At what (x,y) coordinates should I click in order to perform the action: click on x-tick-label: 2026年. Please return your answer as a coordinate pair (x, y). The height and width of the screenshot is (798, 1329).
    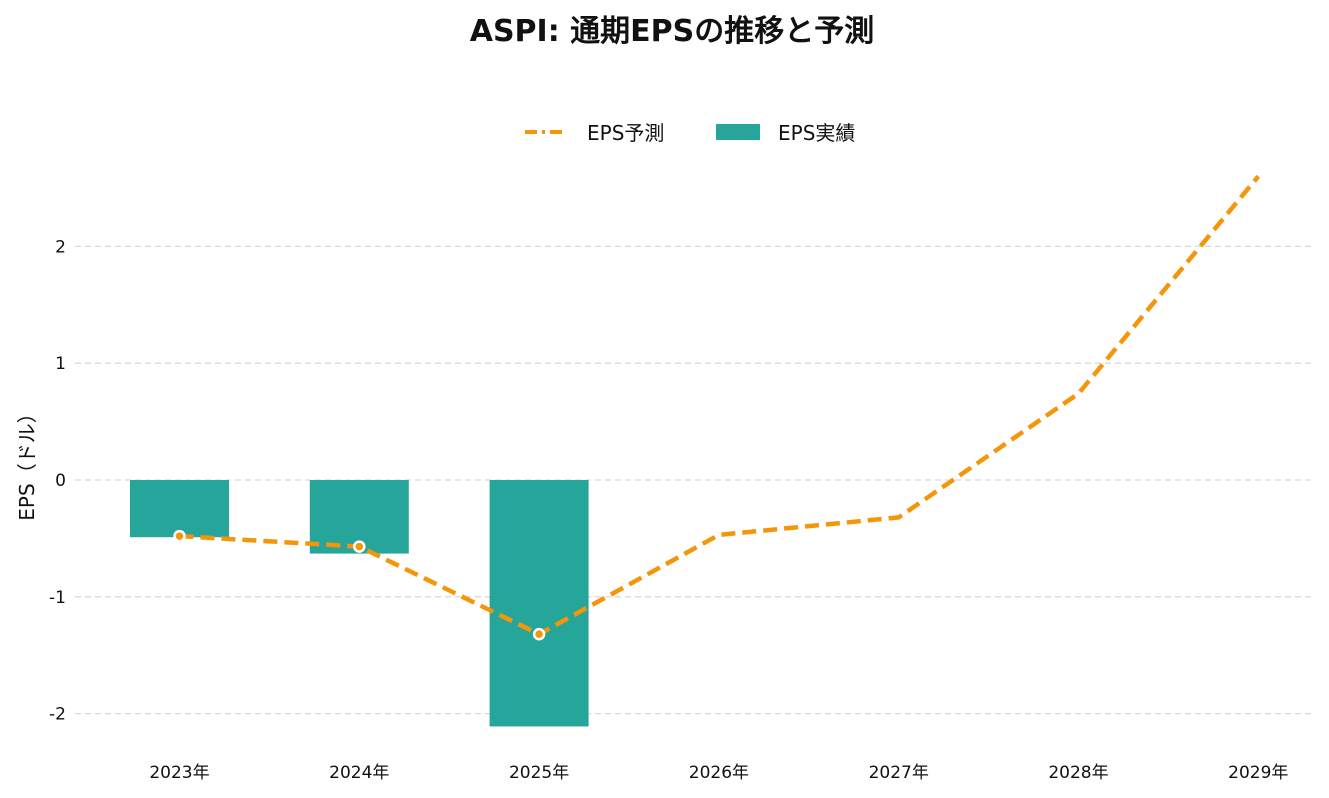
    Looking at the image, I should click on (719, 773).